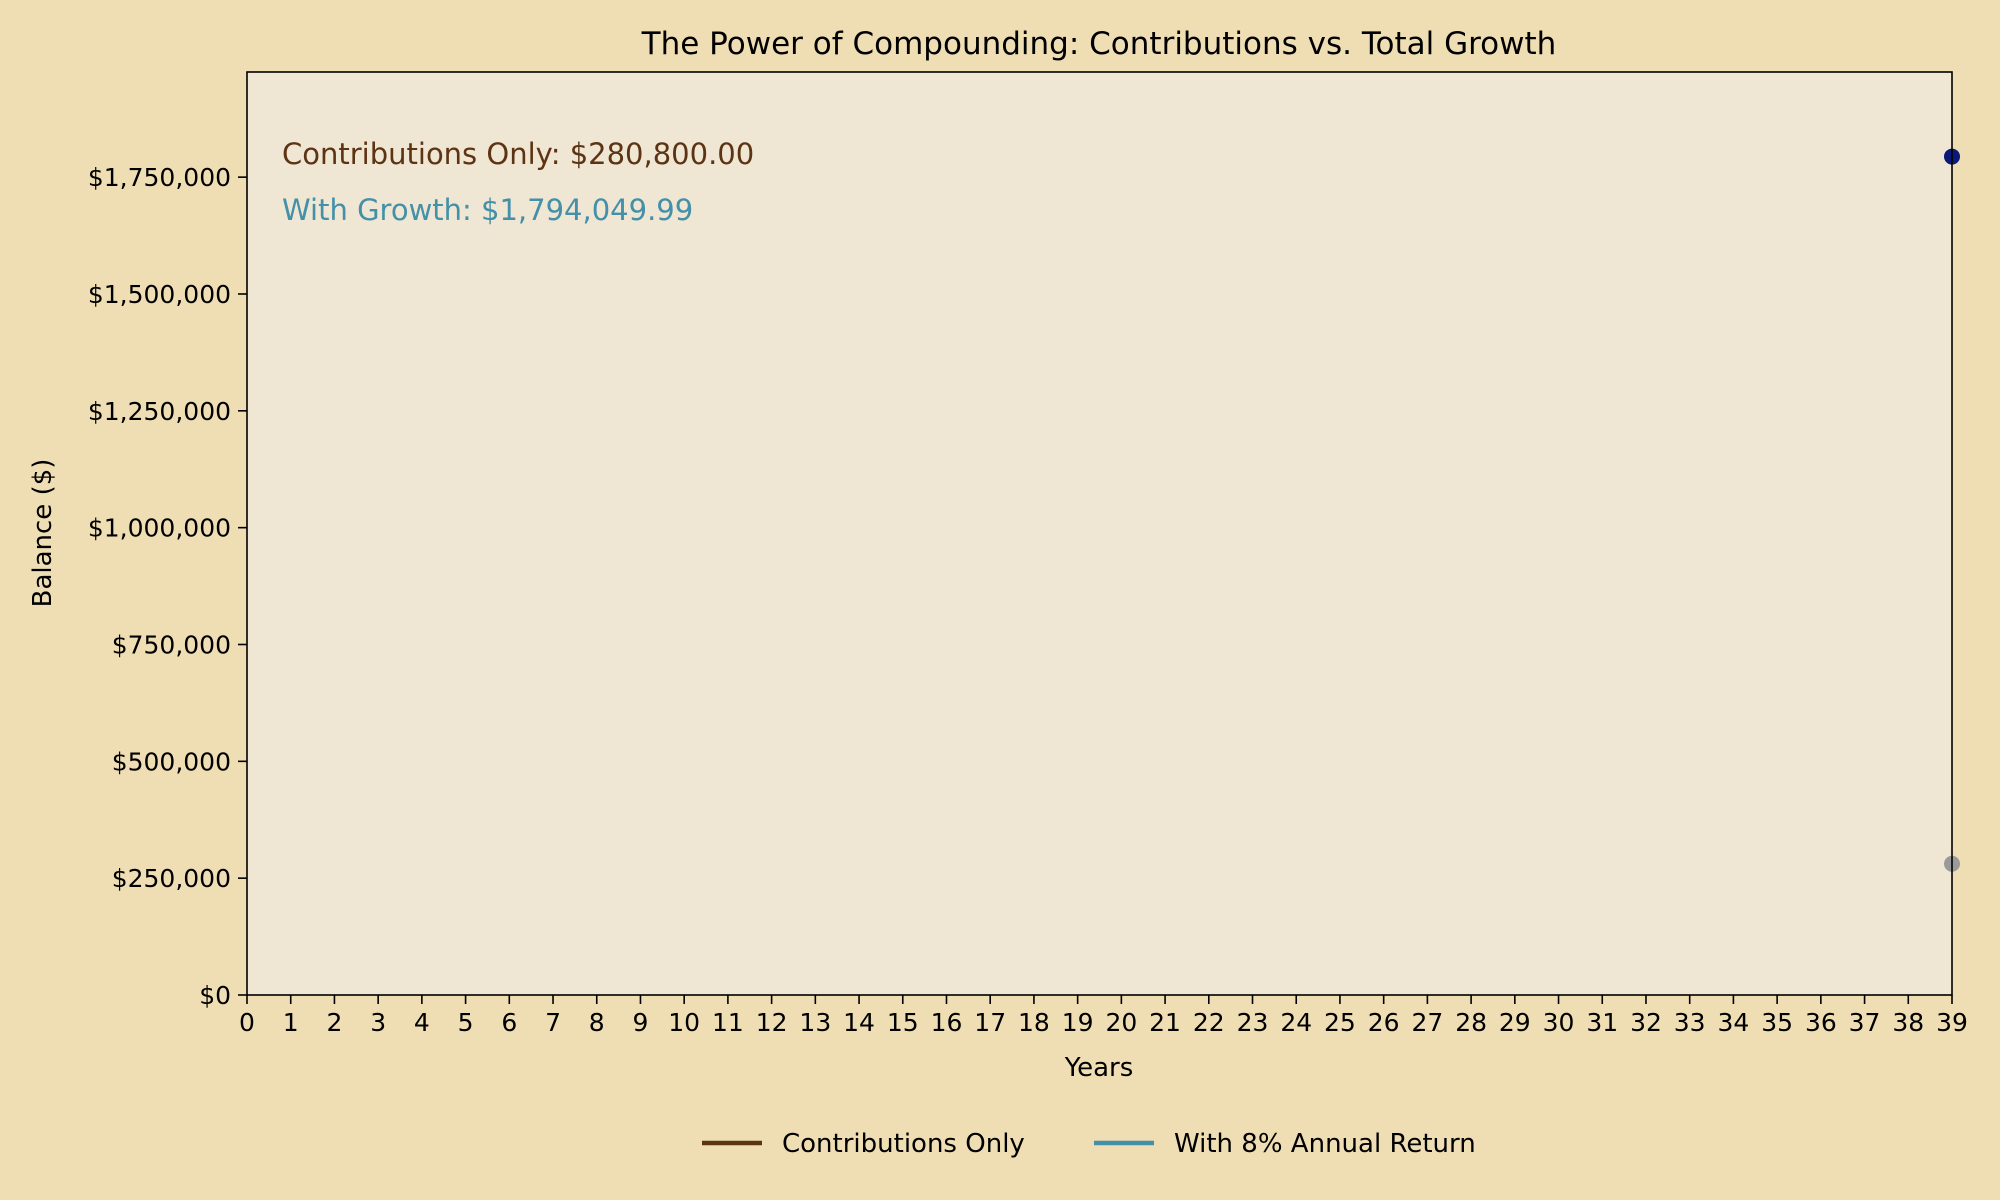 The image size is (2000, 1200). What do you see at coordinates (1325, 1144) in the screenshot?
I see `legend-label-growth: With 8% Annual Return` at bounding box center [1325, 1144].